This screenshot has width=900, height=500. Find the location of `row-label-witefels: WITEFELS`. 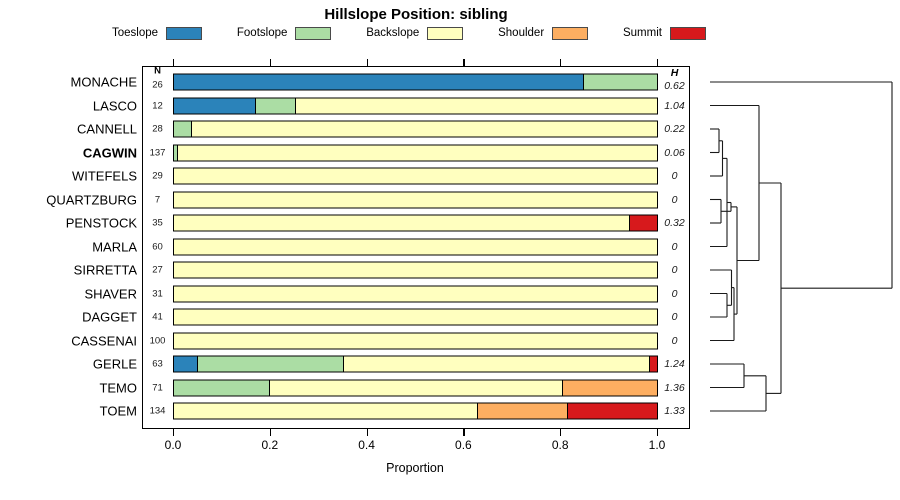

row-label-witefels: WITEFELS is located at coordinates (104, 176).